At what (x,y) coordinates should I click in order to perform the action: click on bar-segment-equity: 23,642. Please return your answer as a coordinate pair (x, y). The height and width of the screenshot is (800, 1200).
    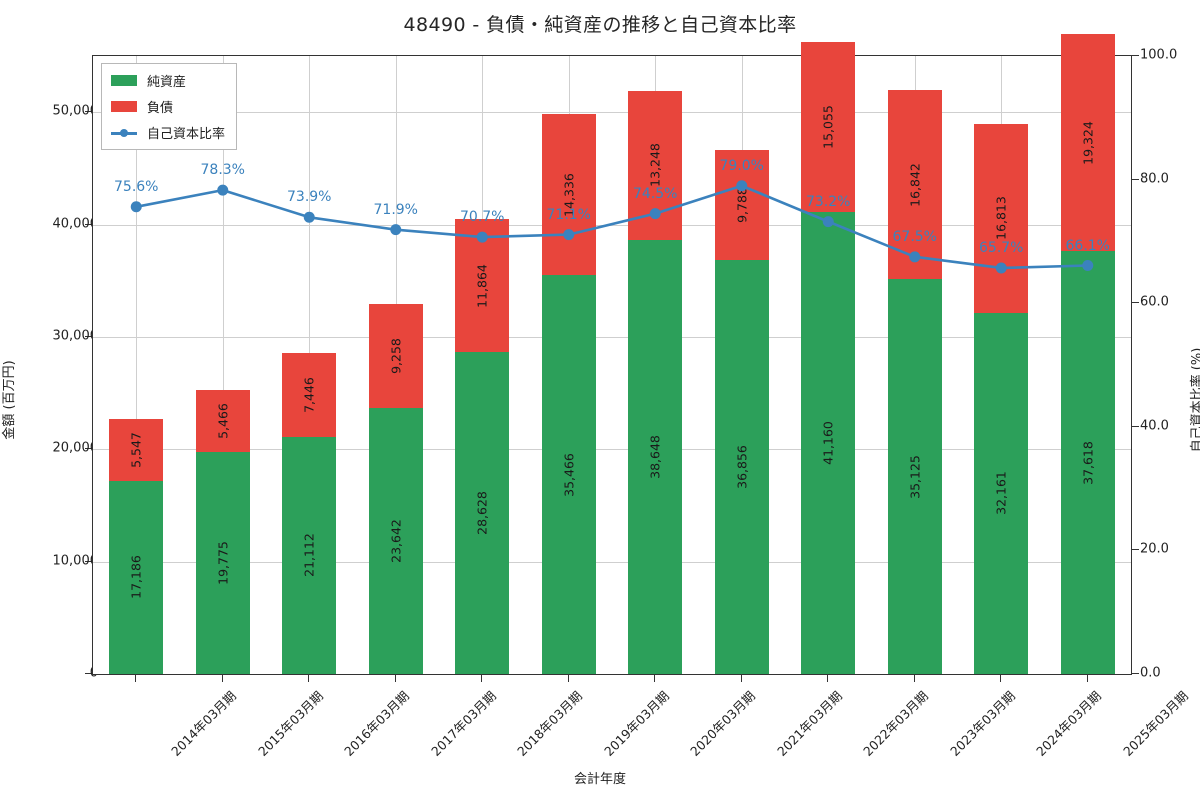
    Looking at the image, I should click on (395, 541).